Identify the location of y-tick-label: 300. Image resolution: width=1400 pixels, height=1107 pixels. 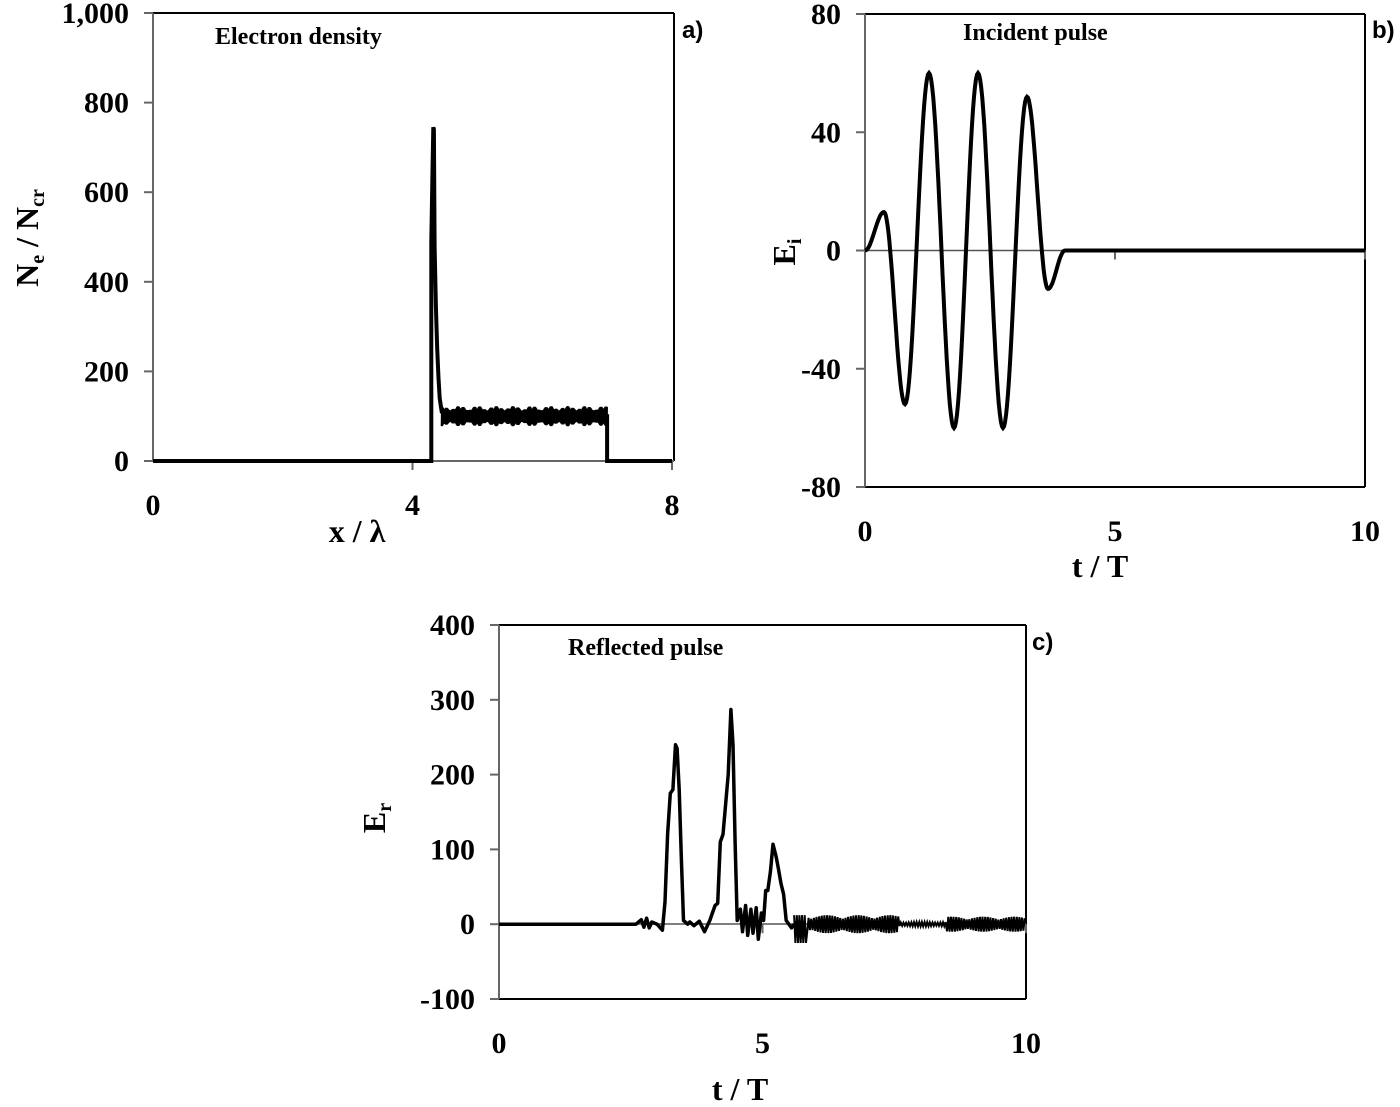
(452, 700).